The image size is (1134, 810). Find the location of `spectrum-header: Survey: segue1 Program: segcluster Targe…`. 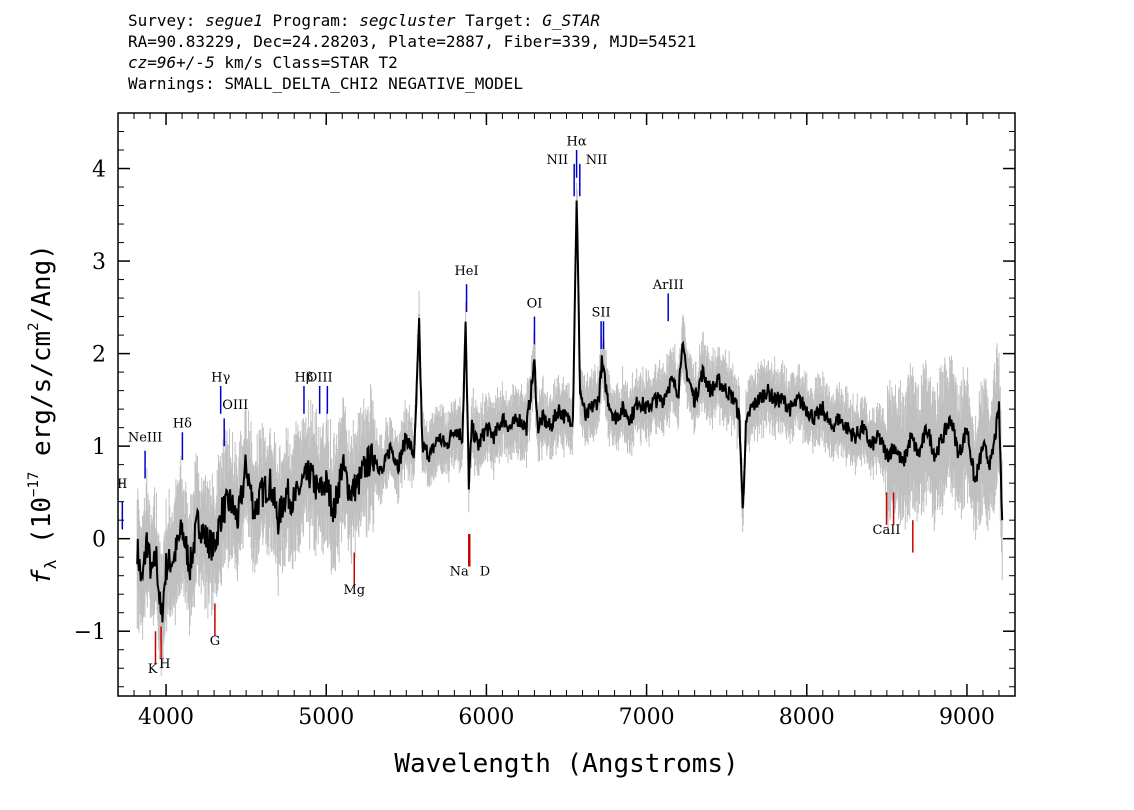

spectrum-header: Survey: segue1 Program: segcluster Targe… is located at coordinates (412, 52).